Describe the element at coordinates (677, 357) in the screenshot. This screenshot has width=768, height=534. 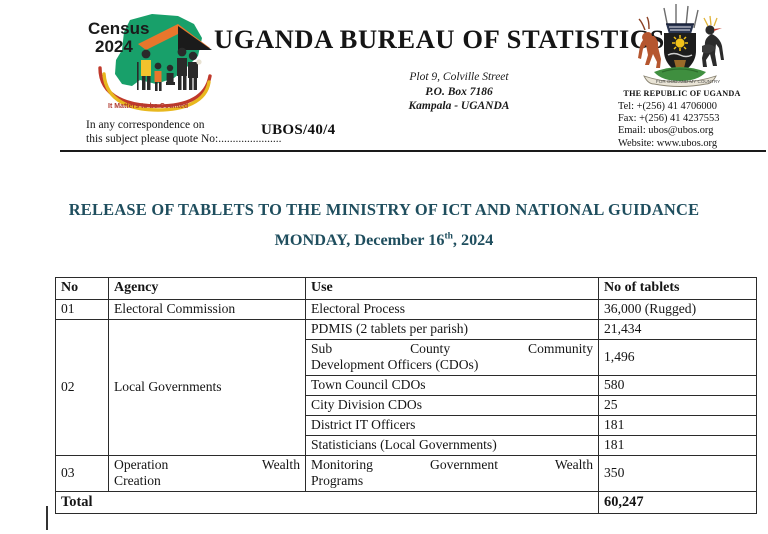
I see `row-tablets: 1,496` at that location.